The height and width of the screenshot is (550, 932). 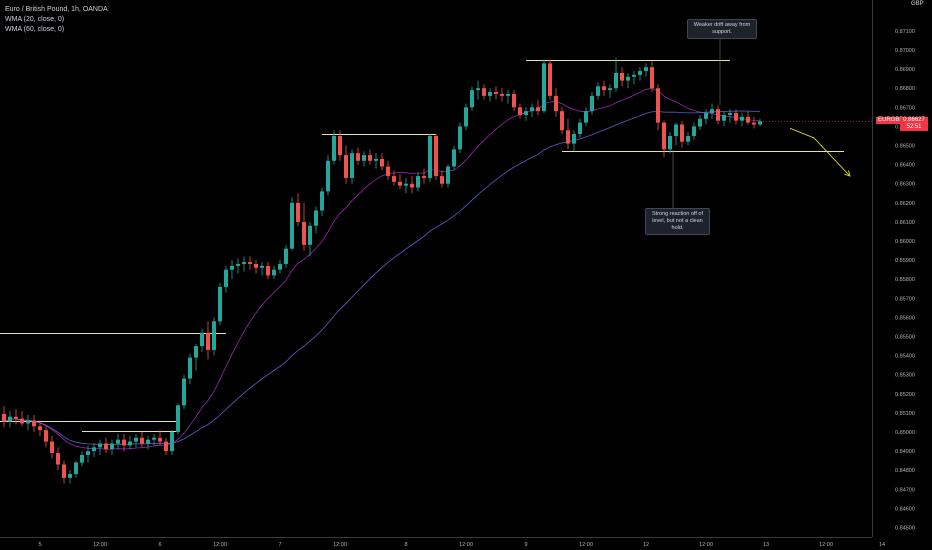 I want to click on legend-wma60: WMA (60, close, 0), so click(x=35, y=29).